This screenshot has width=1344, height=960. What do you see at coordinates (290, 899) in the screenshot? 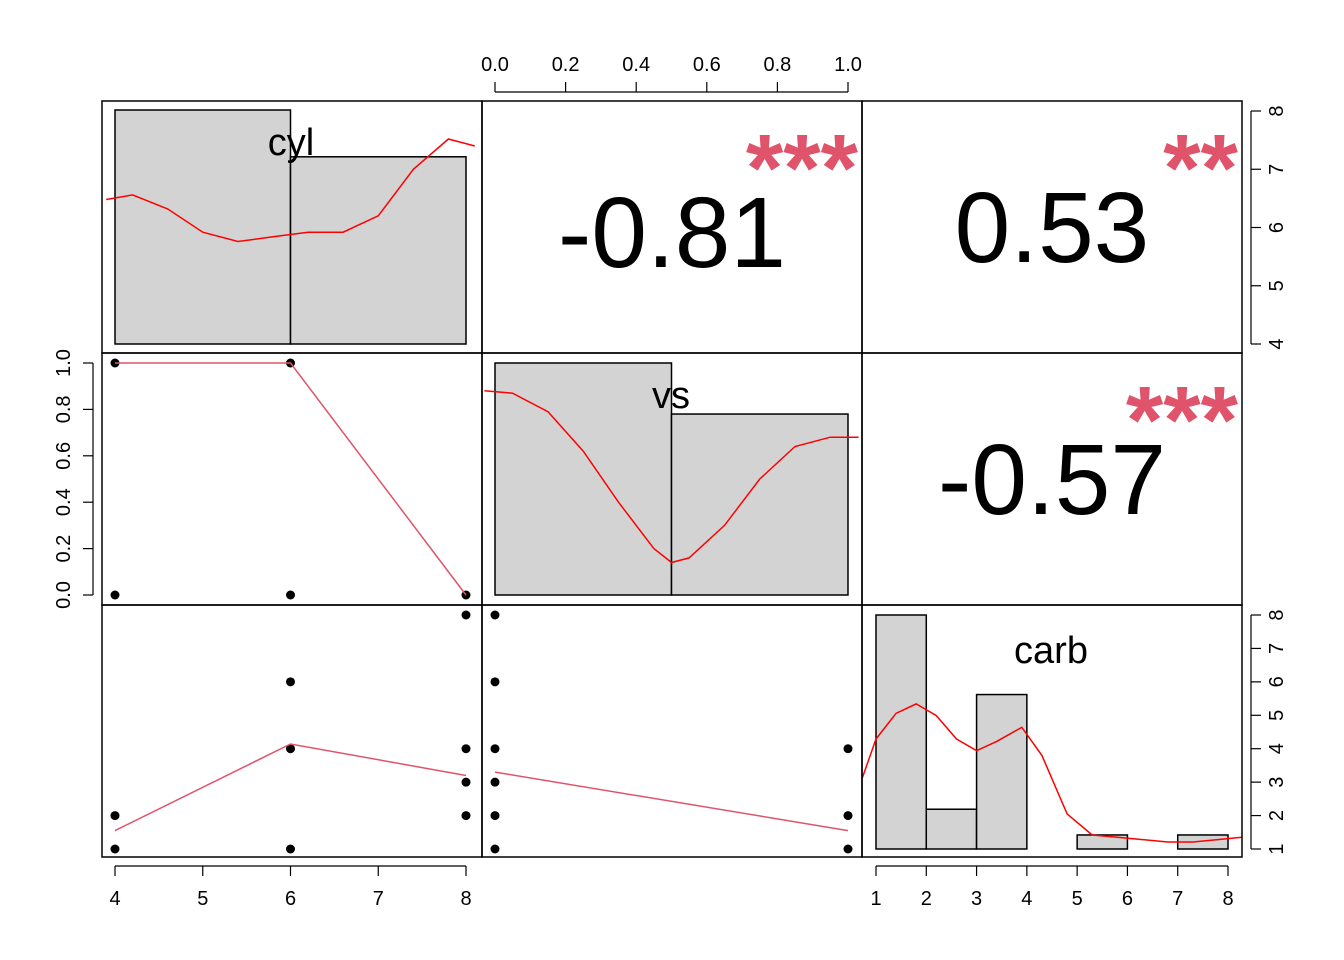
I see `x-tick-label-cyl: 6` at bounding box center [290, 899].